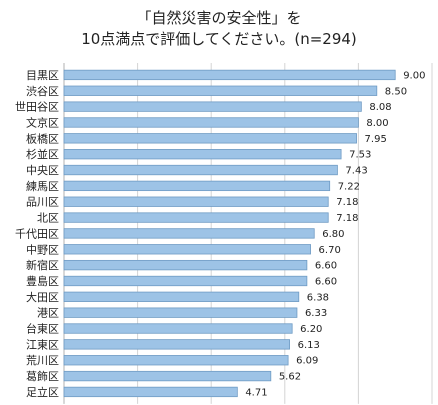  I want to click on category-label: 文京区, so click(42, 122).